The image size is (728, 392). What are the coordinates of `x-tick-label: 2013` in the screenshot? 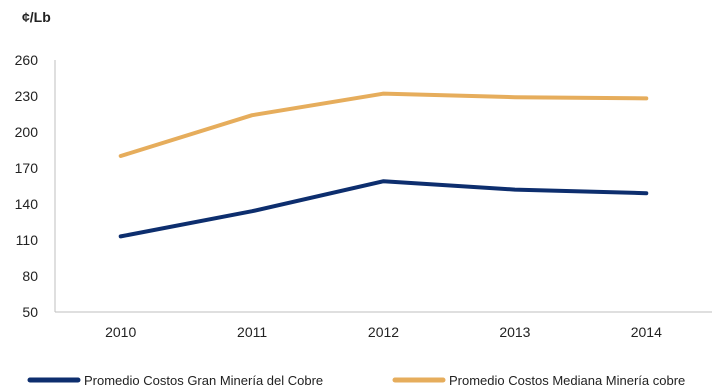 It's located at (514, 332).